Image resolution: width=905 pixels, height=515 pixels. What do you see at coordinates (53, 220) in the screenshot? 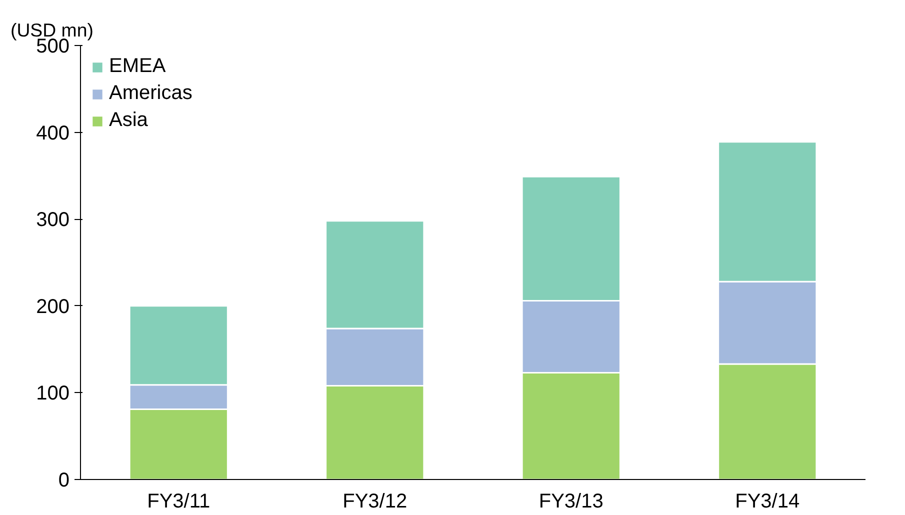
I see `y-tick-label: 300` at bounding box center [53, 220].